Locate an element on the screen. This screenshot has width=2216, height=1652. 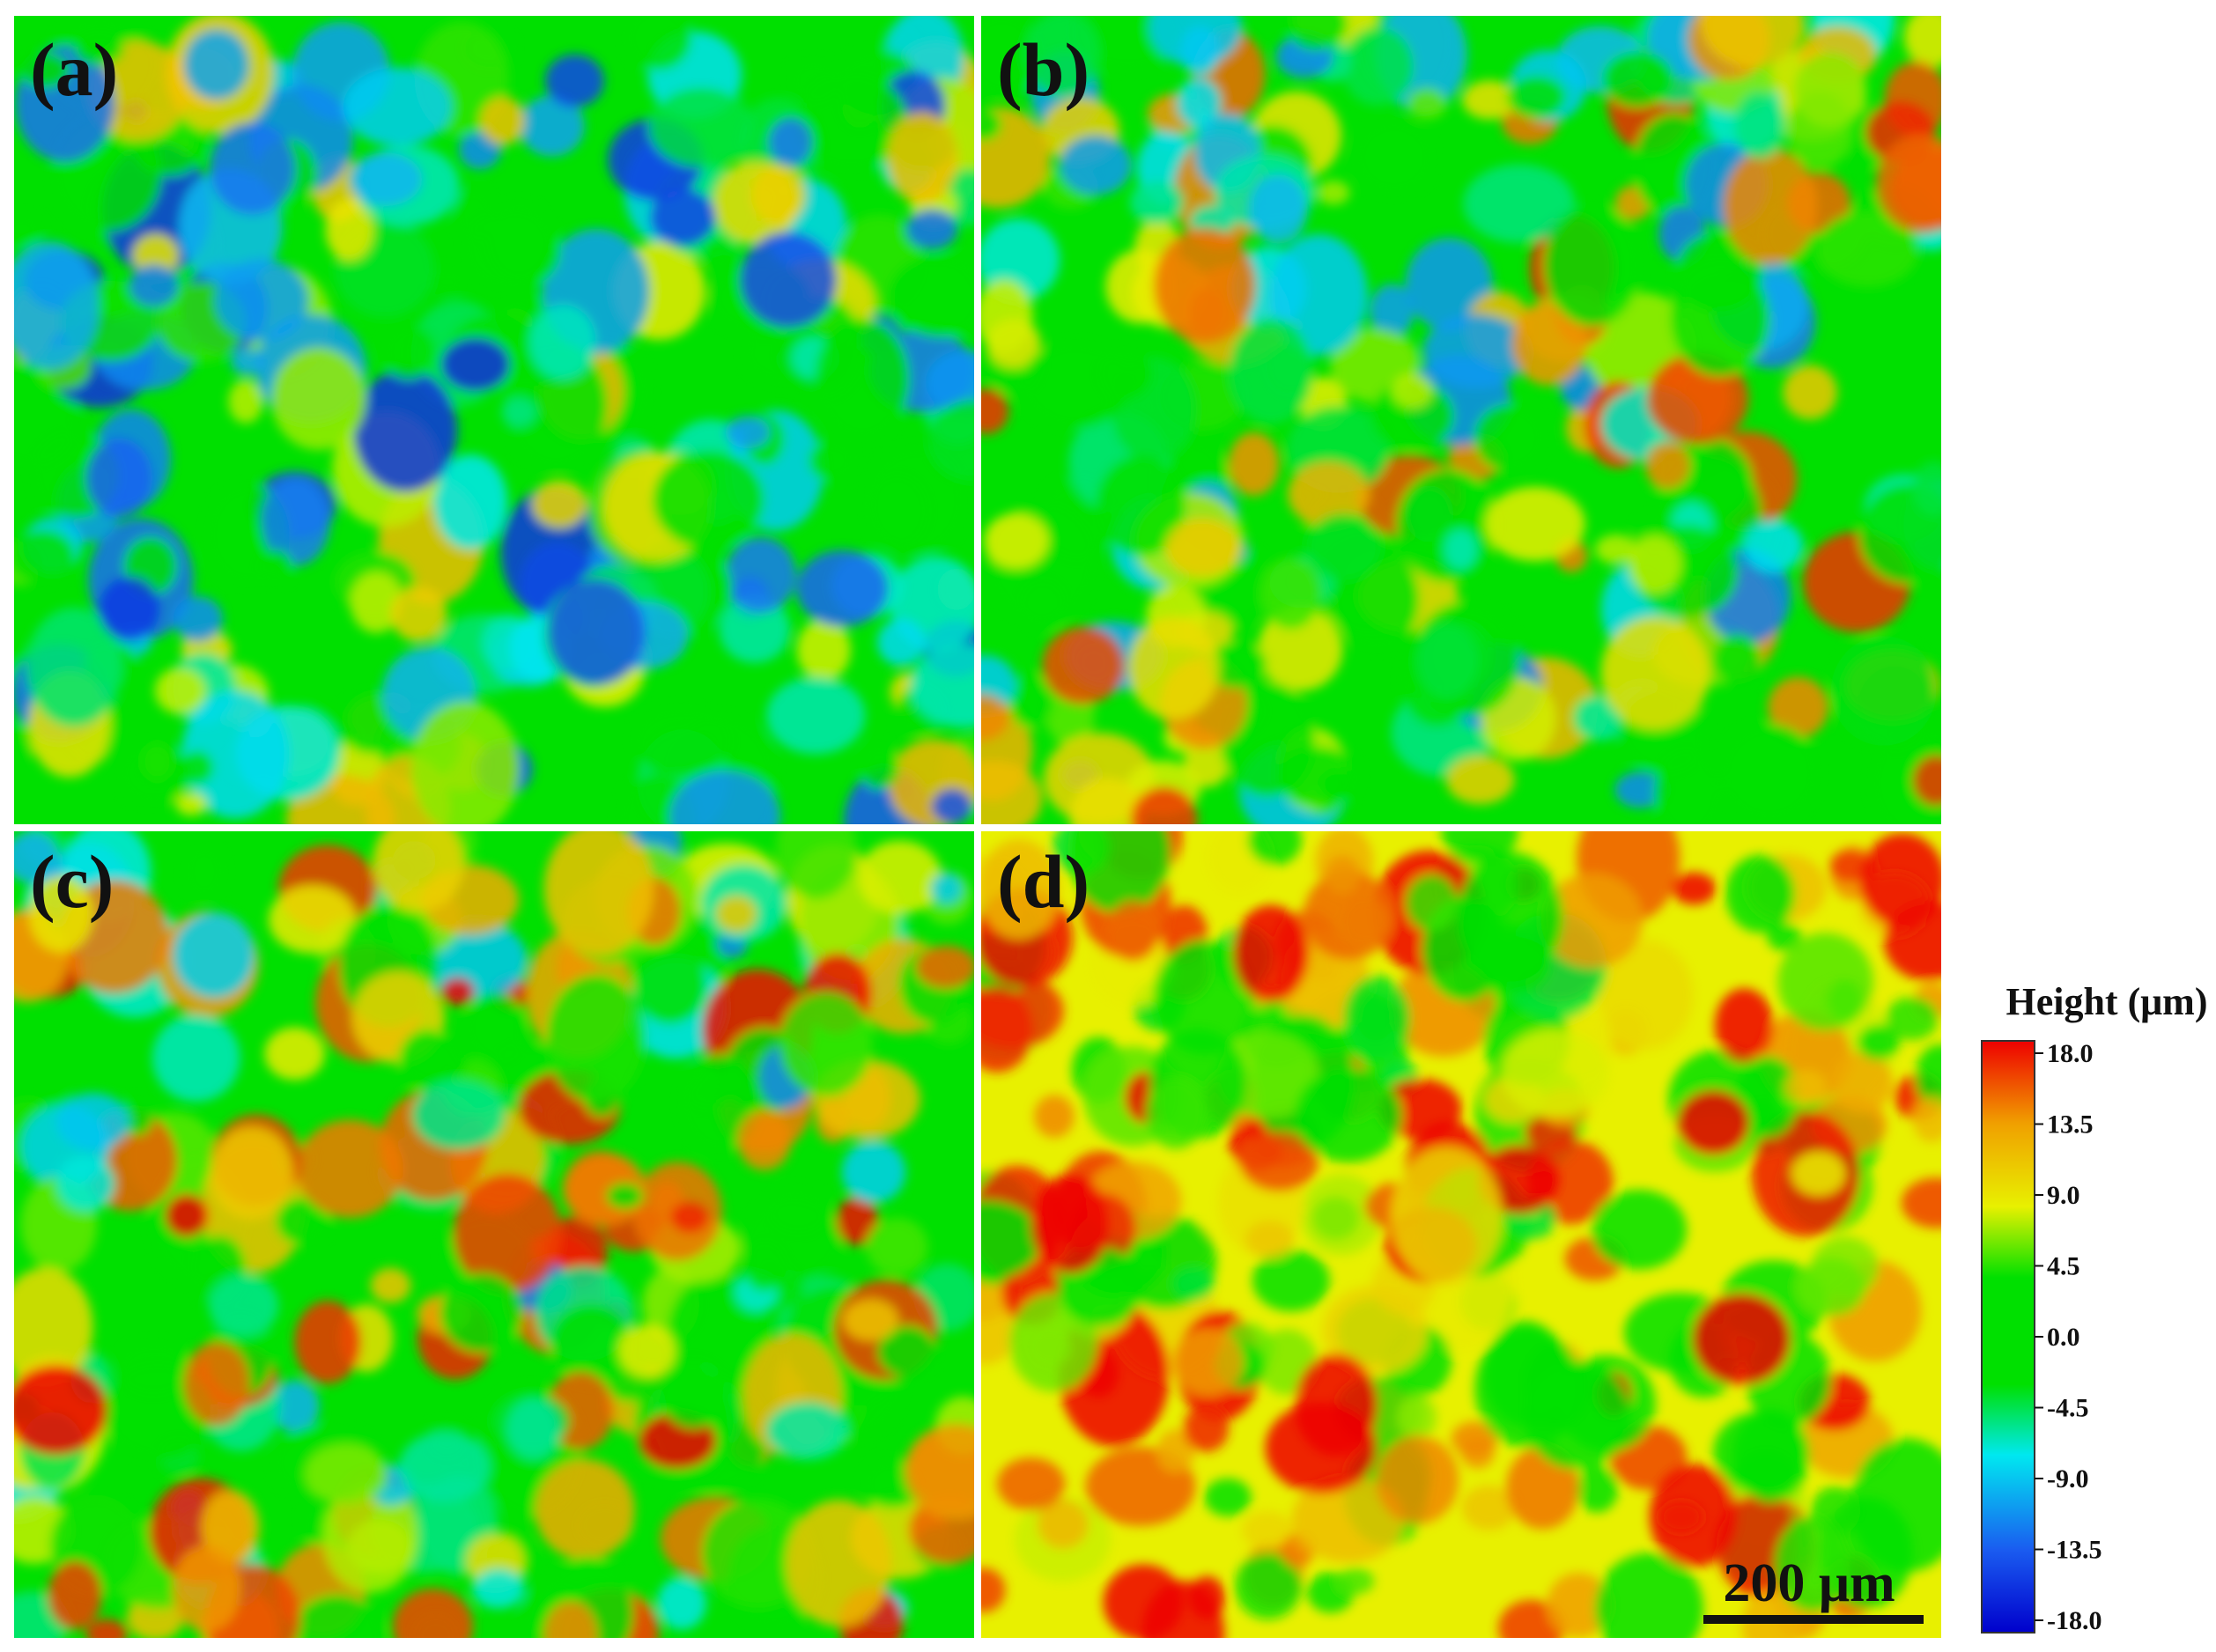
colorbar-tick-label: 9.0 is located at coordinates (2063, 1195).